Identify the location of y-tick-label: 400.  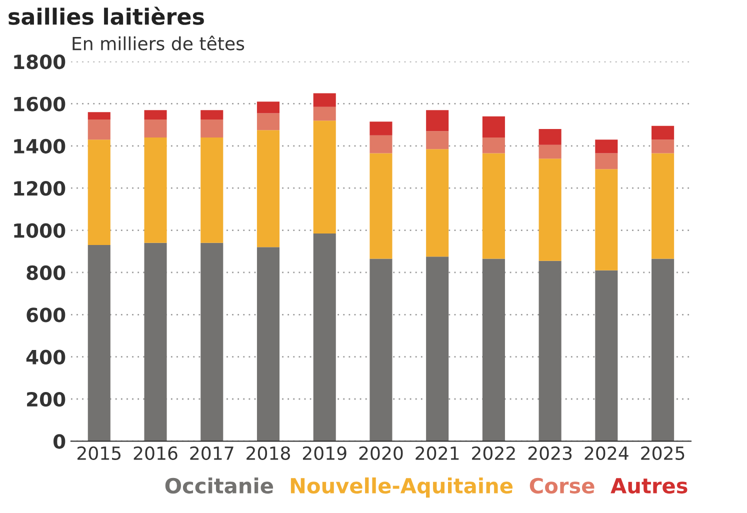
(46, 357).